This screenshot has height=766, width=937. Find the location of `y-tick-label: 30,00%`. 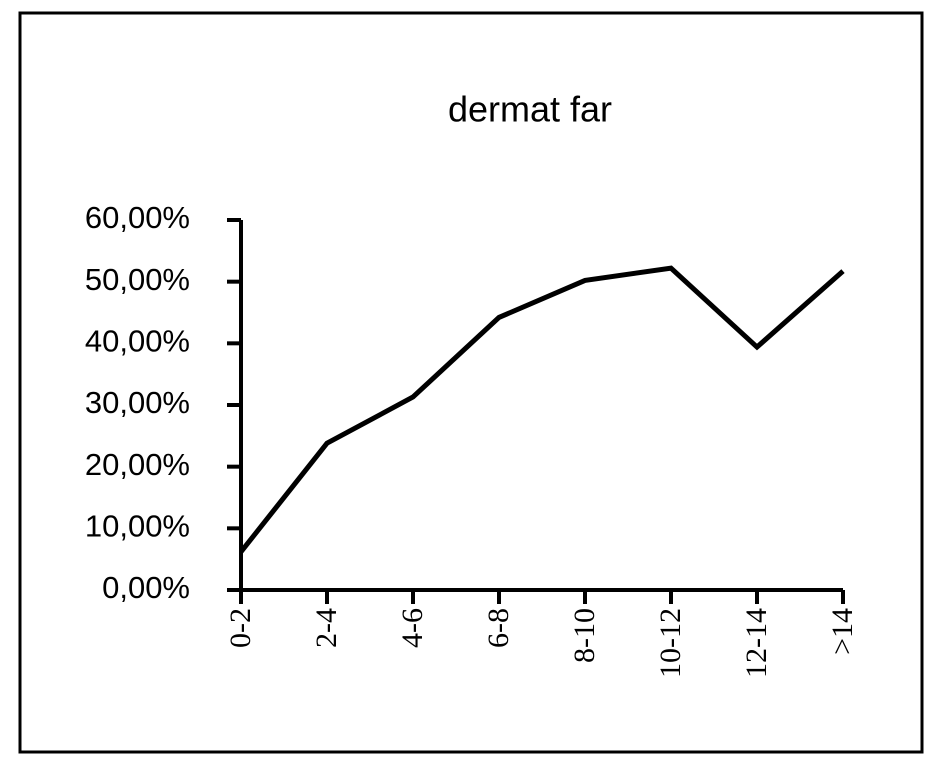

y-tick-label: 30,00% is located at coordinates (137, 402).